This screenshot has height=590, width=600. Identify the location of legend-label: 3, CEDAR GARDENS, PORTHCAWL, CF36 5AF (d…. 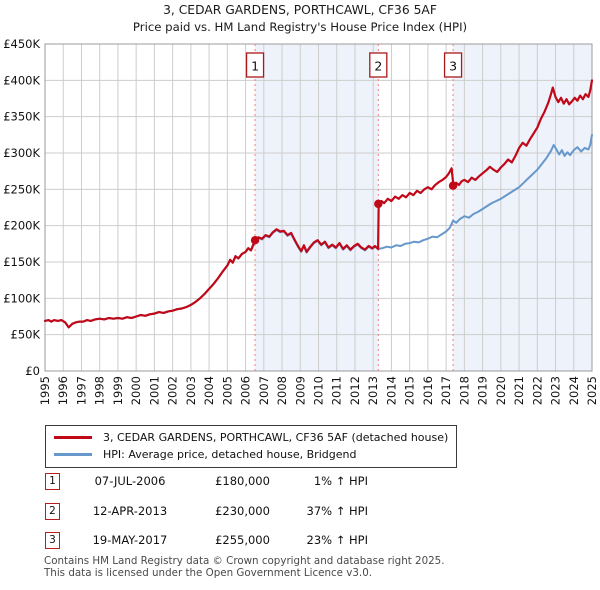
(276, 437).